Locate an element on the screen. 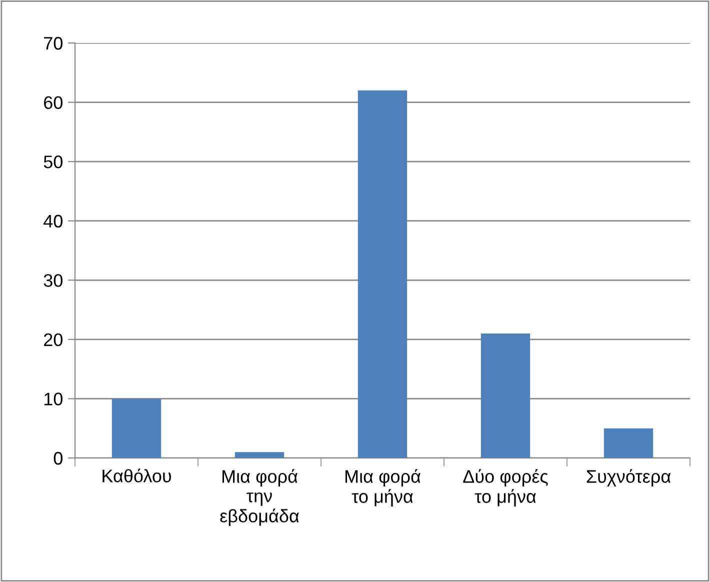 This screenshot has height=582, width=710. x-tick-label: Καθόλου is located at coordinates (136, 475).